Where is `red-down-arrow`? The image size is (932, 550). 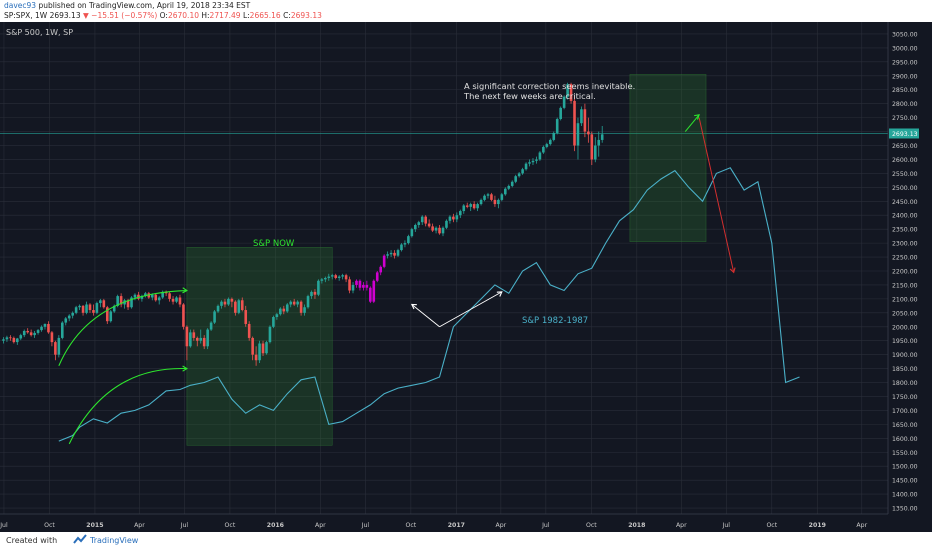 red-down-arrow is located at coordinates (716, 195).